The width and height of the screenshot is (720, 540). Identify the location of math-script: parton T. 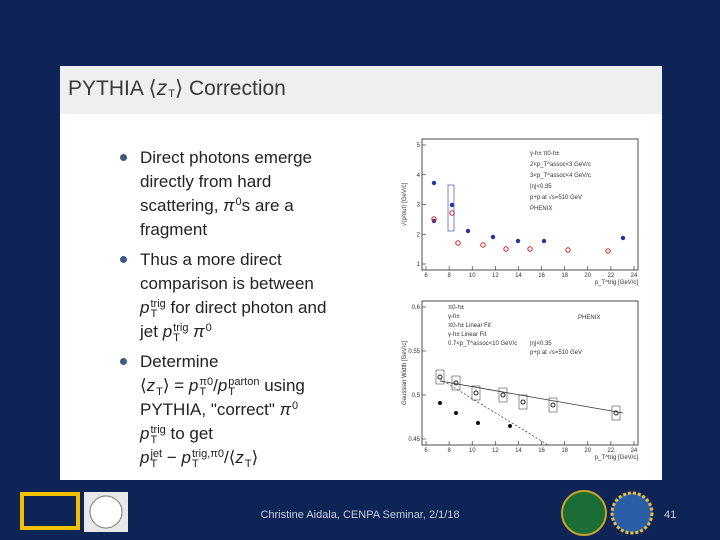
(244, 386).